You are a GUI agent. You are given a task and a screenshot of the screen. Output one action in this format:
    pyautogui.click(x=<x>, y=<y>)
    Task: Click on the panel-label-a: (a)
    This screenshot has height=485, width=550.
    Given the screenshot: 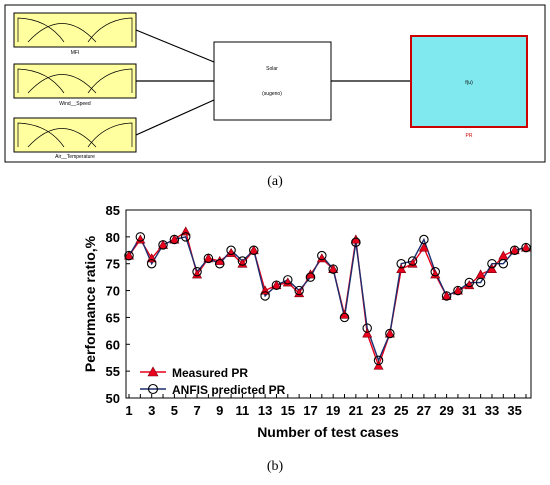 What is the action you would take?
    pyautogui.click(x=275, y=181)
    